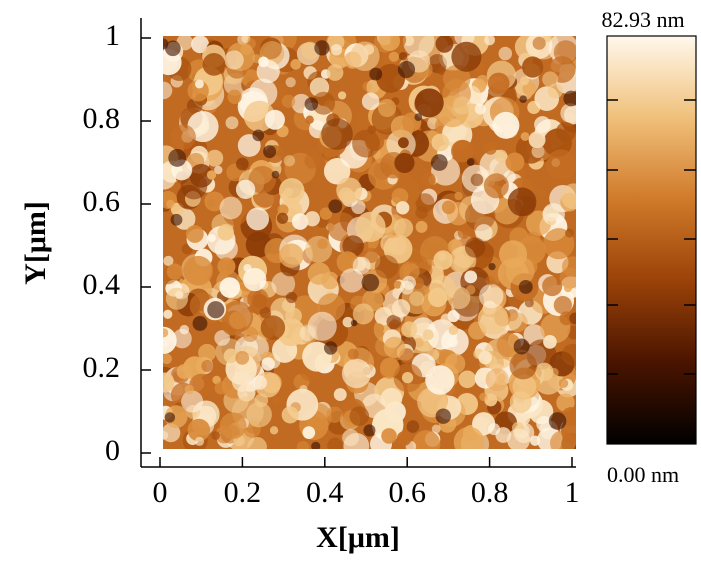  I want to click on colorbar-label: 0.00 nm, so click(643, 474).